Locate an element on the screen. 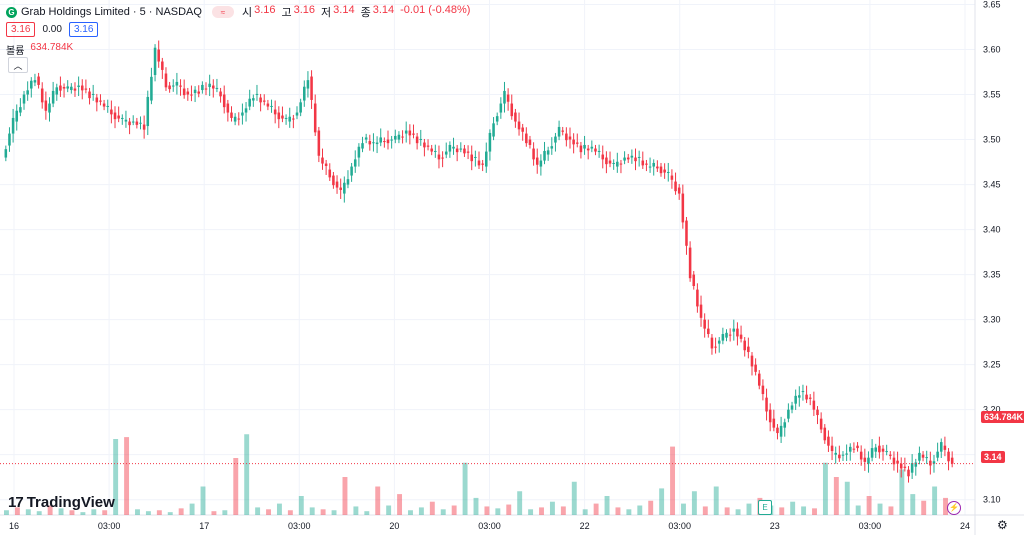 The width and height of the screenshot is (1024, 535). buy-button: 3.16 is located at coordinates (83, 29).